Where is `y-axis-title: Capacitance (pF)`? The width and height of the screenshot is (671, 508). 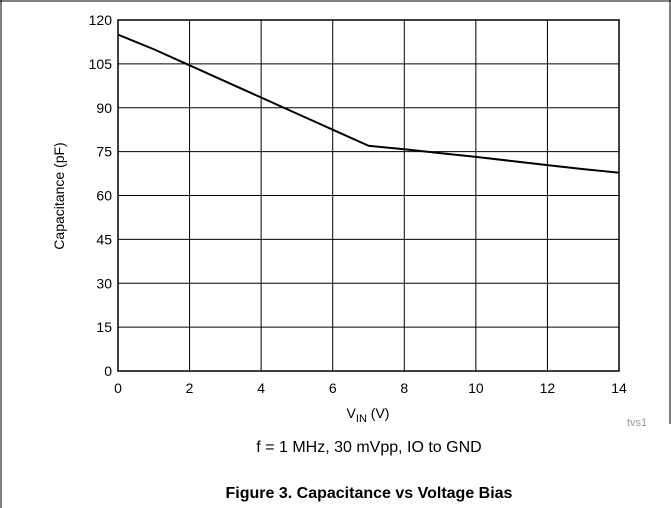
y-axis-title: Capacitance (pF) is located at coordinates (59, 195).